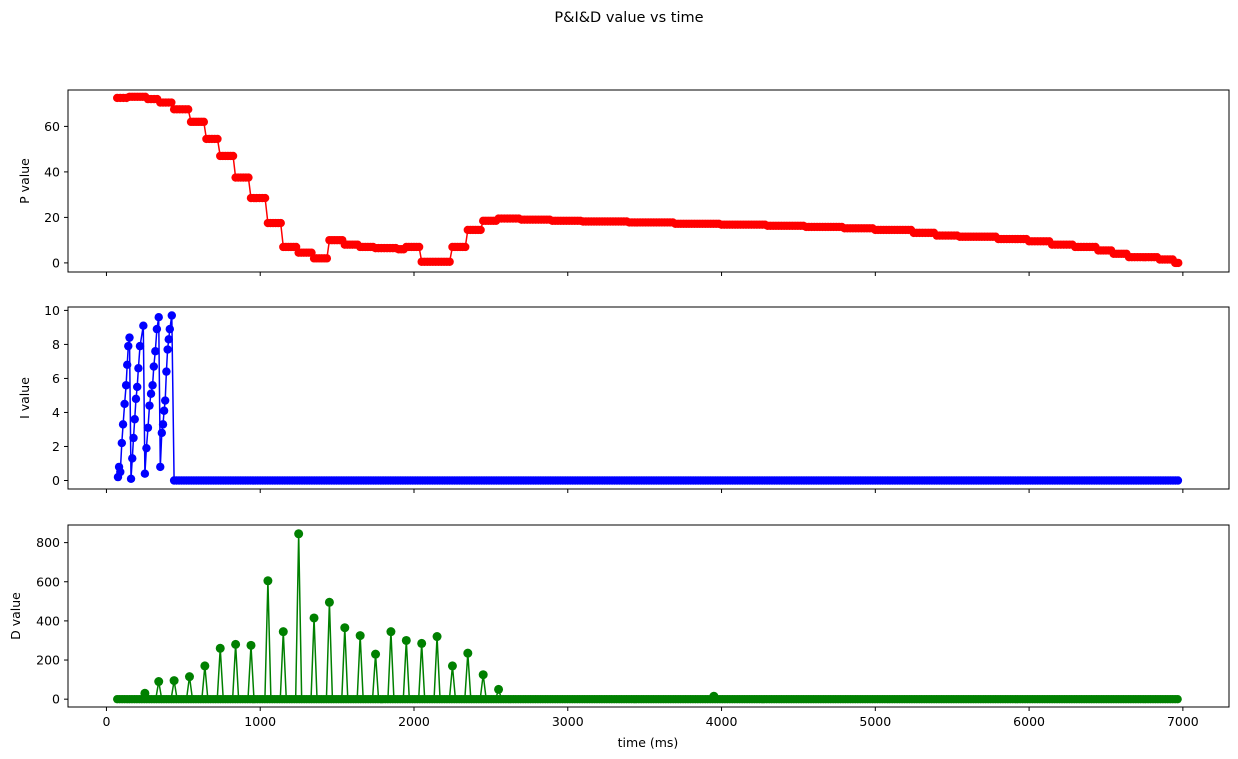 This screenshot has height=759, width=1238. I want to click on x-tick-label: 1000, so click(260, 721).